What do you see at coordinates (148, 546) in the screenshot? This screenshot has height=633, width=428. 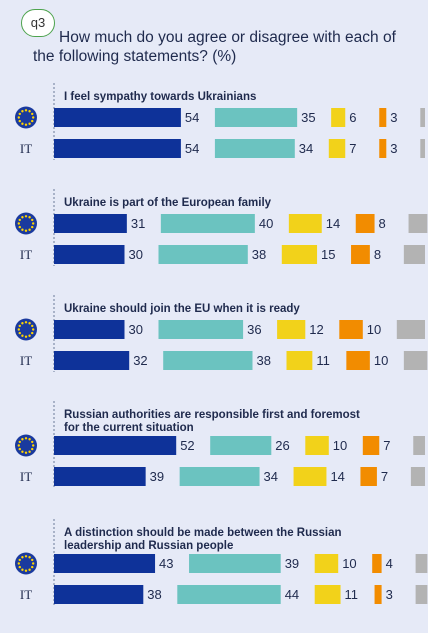 I see `statement-title: leadership and Russian people` at bounding box center [148, 546].